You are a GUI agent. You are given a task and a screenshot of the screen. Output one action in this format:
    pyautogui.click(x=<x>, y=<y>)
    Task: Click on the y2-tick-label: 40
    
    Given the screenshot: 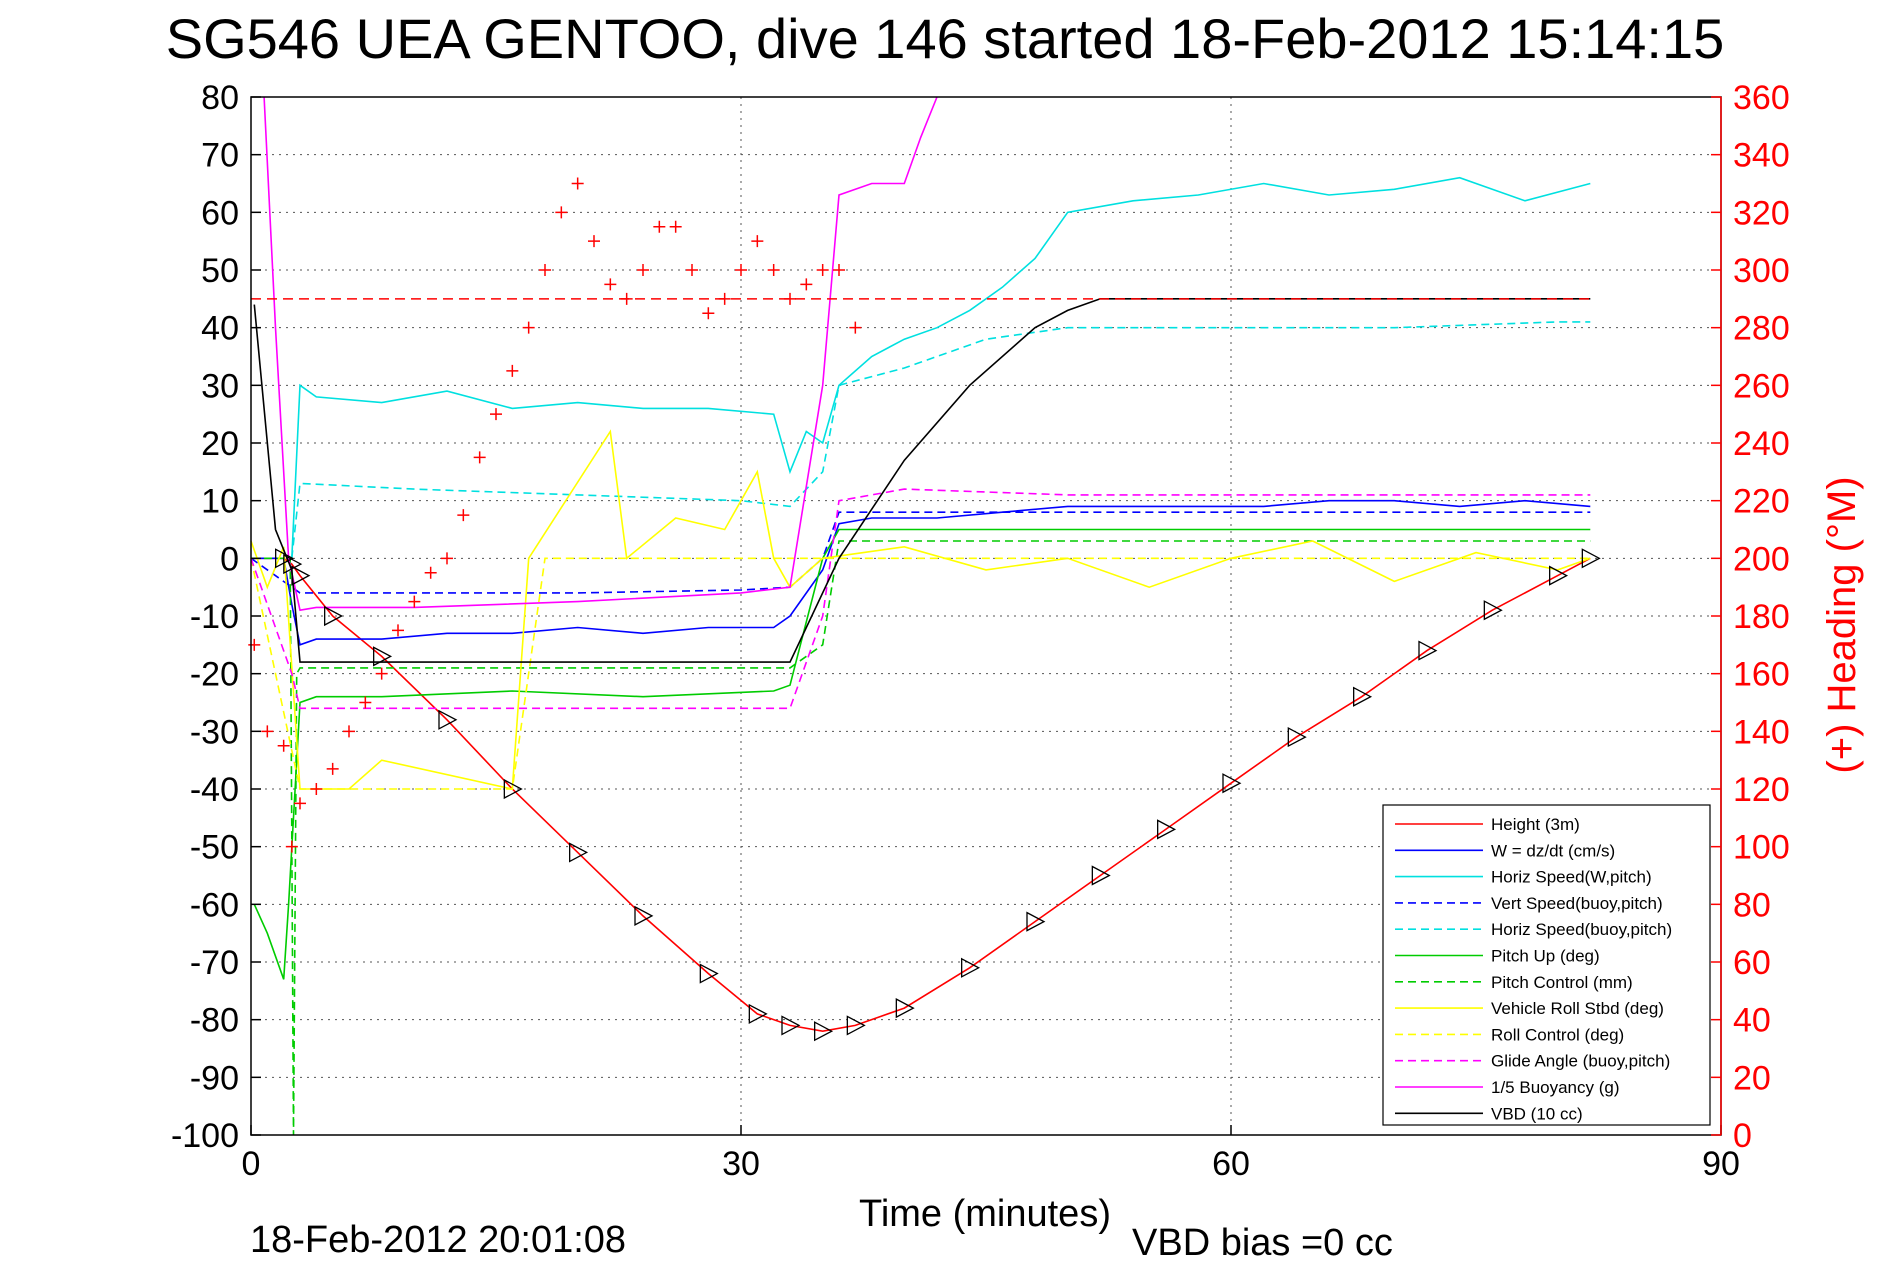 What is the action you would take?
    pyautogui.click(x=1752, y=1021)
    